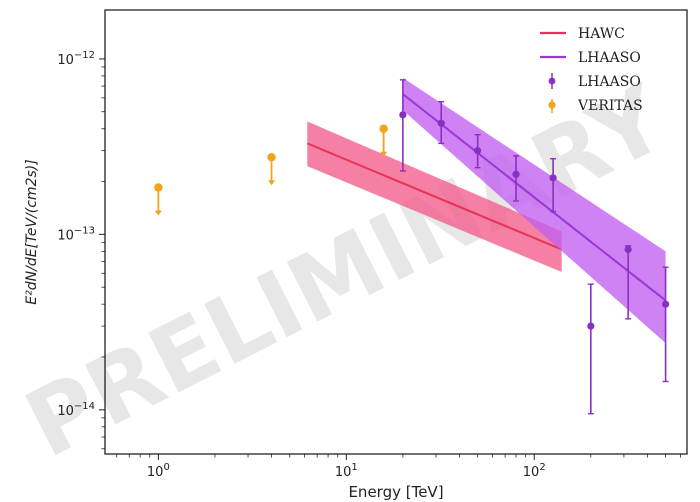 Image resolution: width=700 pixels, height=502 pixels. Describe the element at coordinates (601, 34) in the screenshot. I see `legend-label: HAWC` at that location.